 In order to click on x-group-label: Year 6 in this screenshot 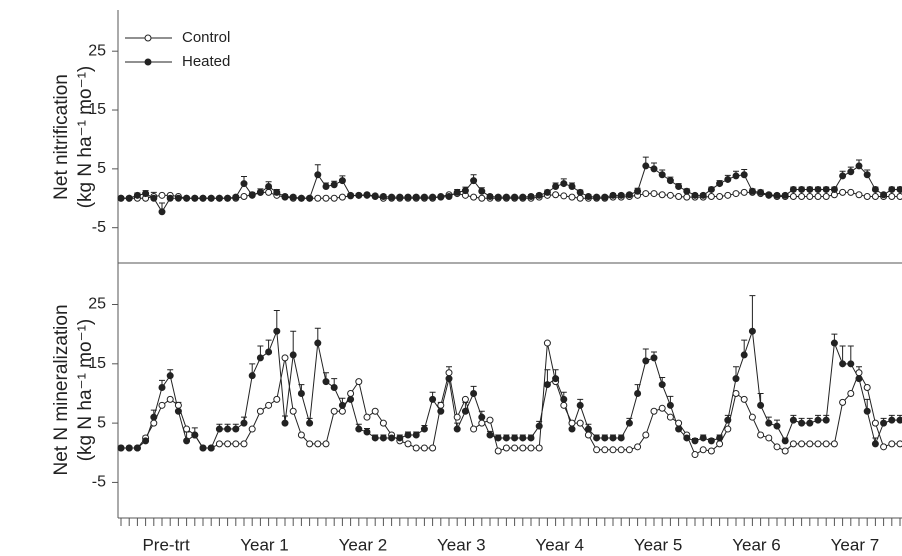, I will do `click(756, 544)`.